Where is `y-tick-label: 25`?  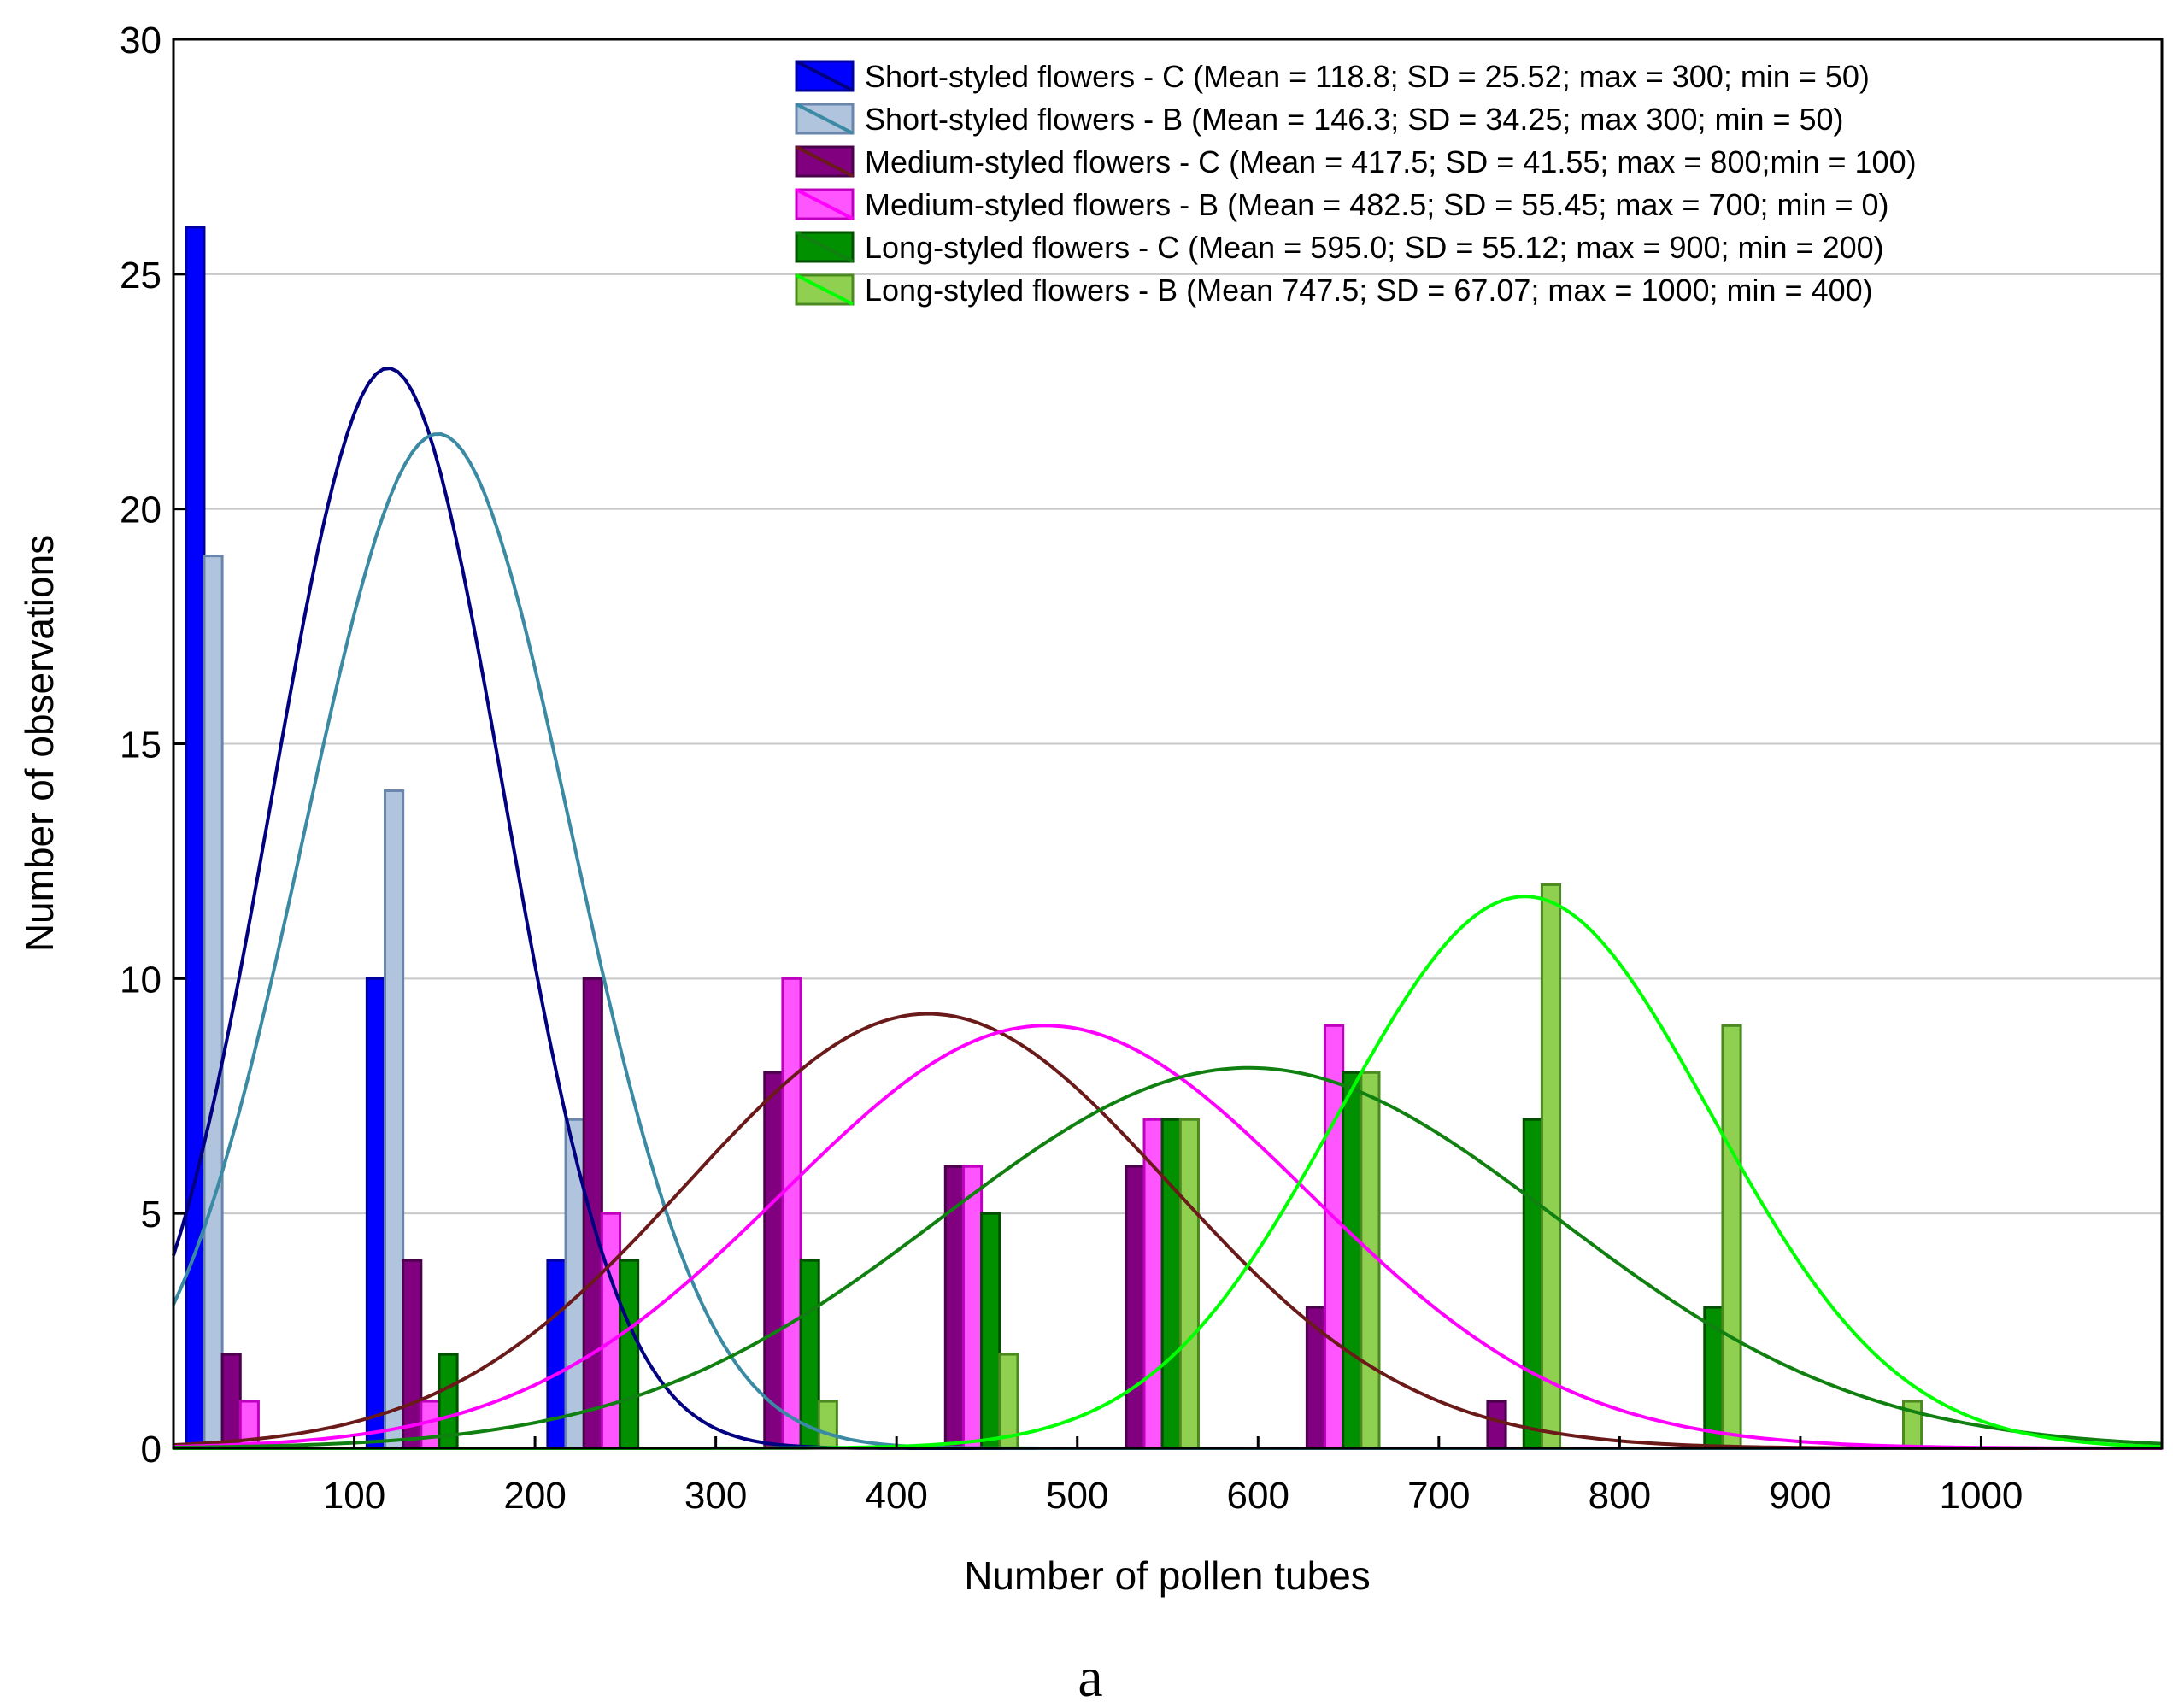 y-tick-label: 25 is located at coordinates (141, 275).